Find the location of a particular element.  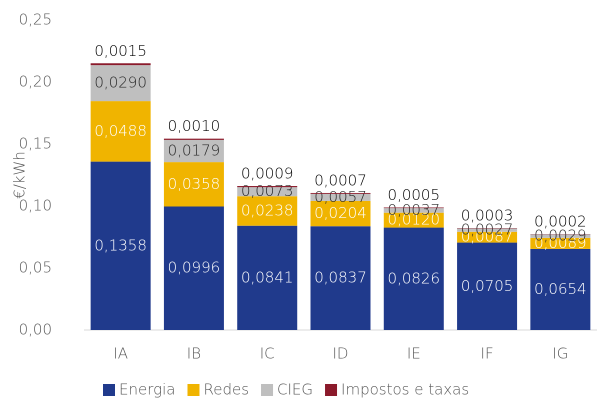

y-tick-label: 0,05 is located at coordinates (35, 268).